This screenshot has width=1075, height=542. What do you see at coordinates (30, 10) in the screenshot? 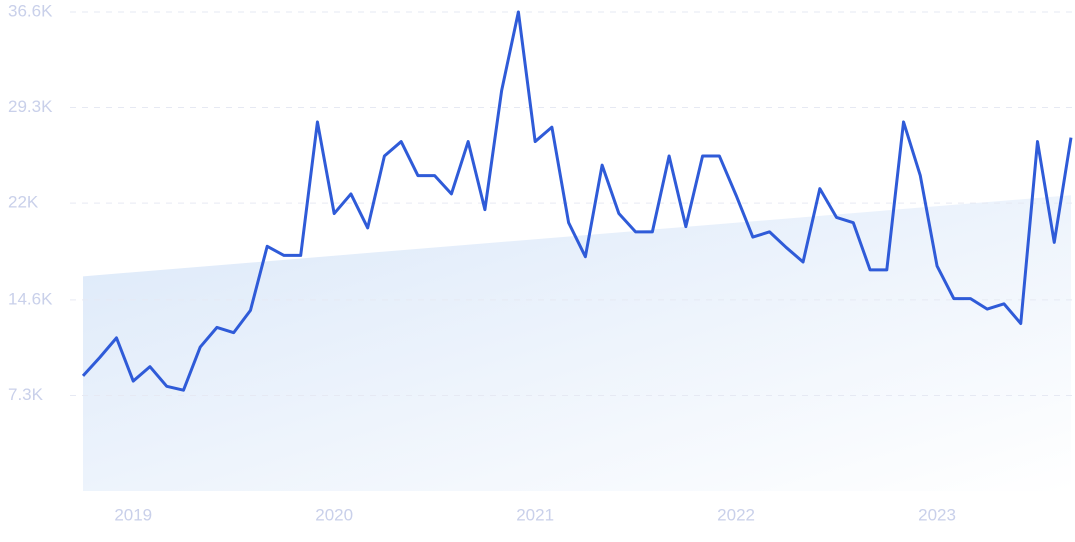
I see `y-tick-label: 36.6K` at bounding box center [30, 10].